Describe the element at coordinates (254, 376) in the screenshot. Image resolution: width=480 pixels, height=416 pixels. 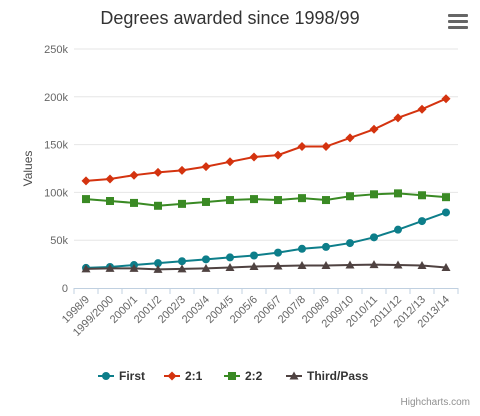
I see `legend-label-2-2: 2:2` at that location.